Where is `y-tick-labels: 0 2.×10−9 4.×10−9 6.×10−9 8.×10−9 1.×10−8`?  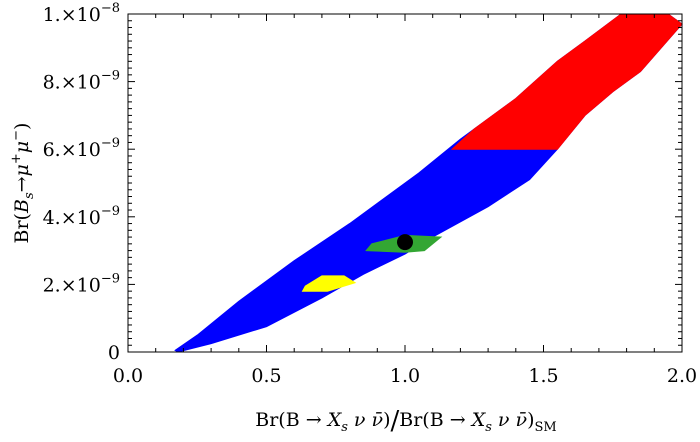 y-tick-labels: 0 2.×10−9 4.×10−9 6.×10−9 8.×10−9 1.×10−8 is located at coordinates (81, 182).